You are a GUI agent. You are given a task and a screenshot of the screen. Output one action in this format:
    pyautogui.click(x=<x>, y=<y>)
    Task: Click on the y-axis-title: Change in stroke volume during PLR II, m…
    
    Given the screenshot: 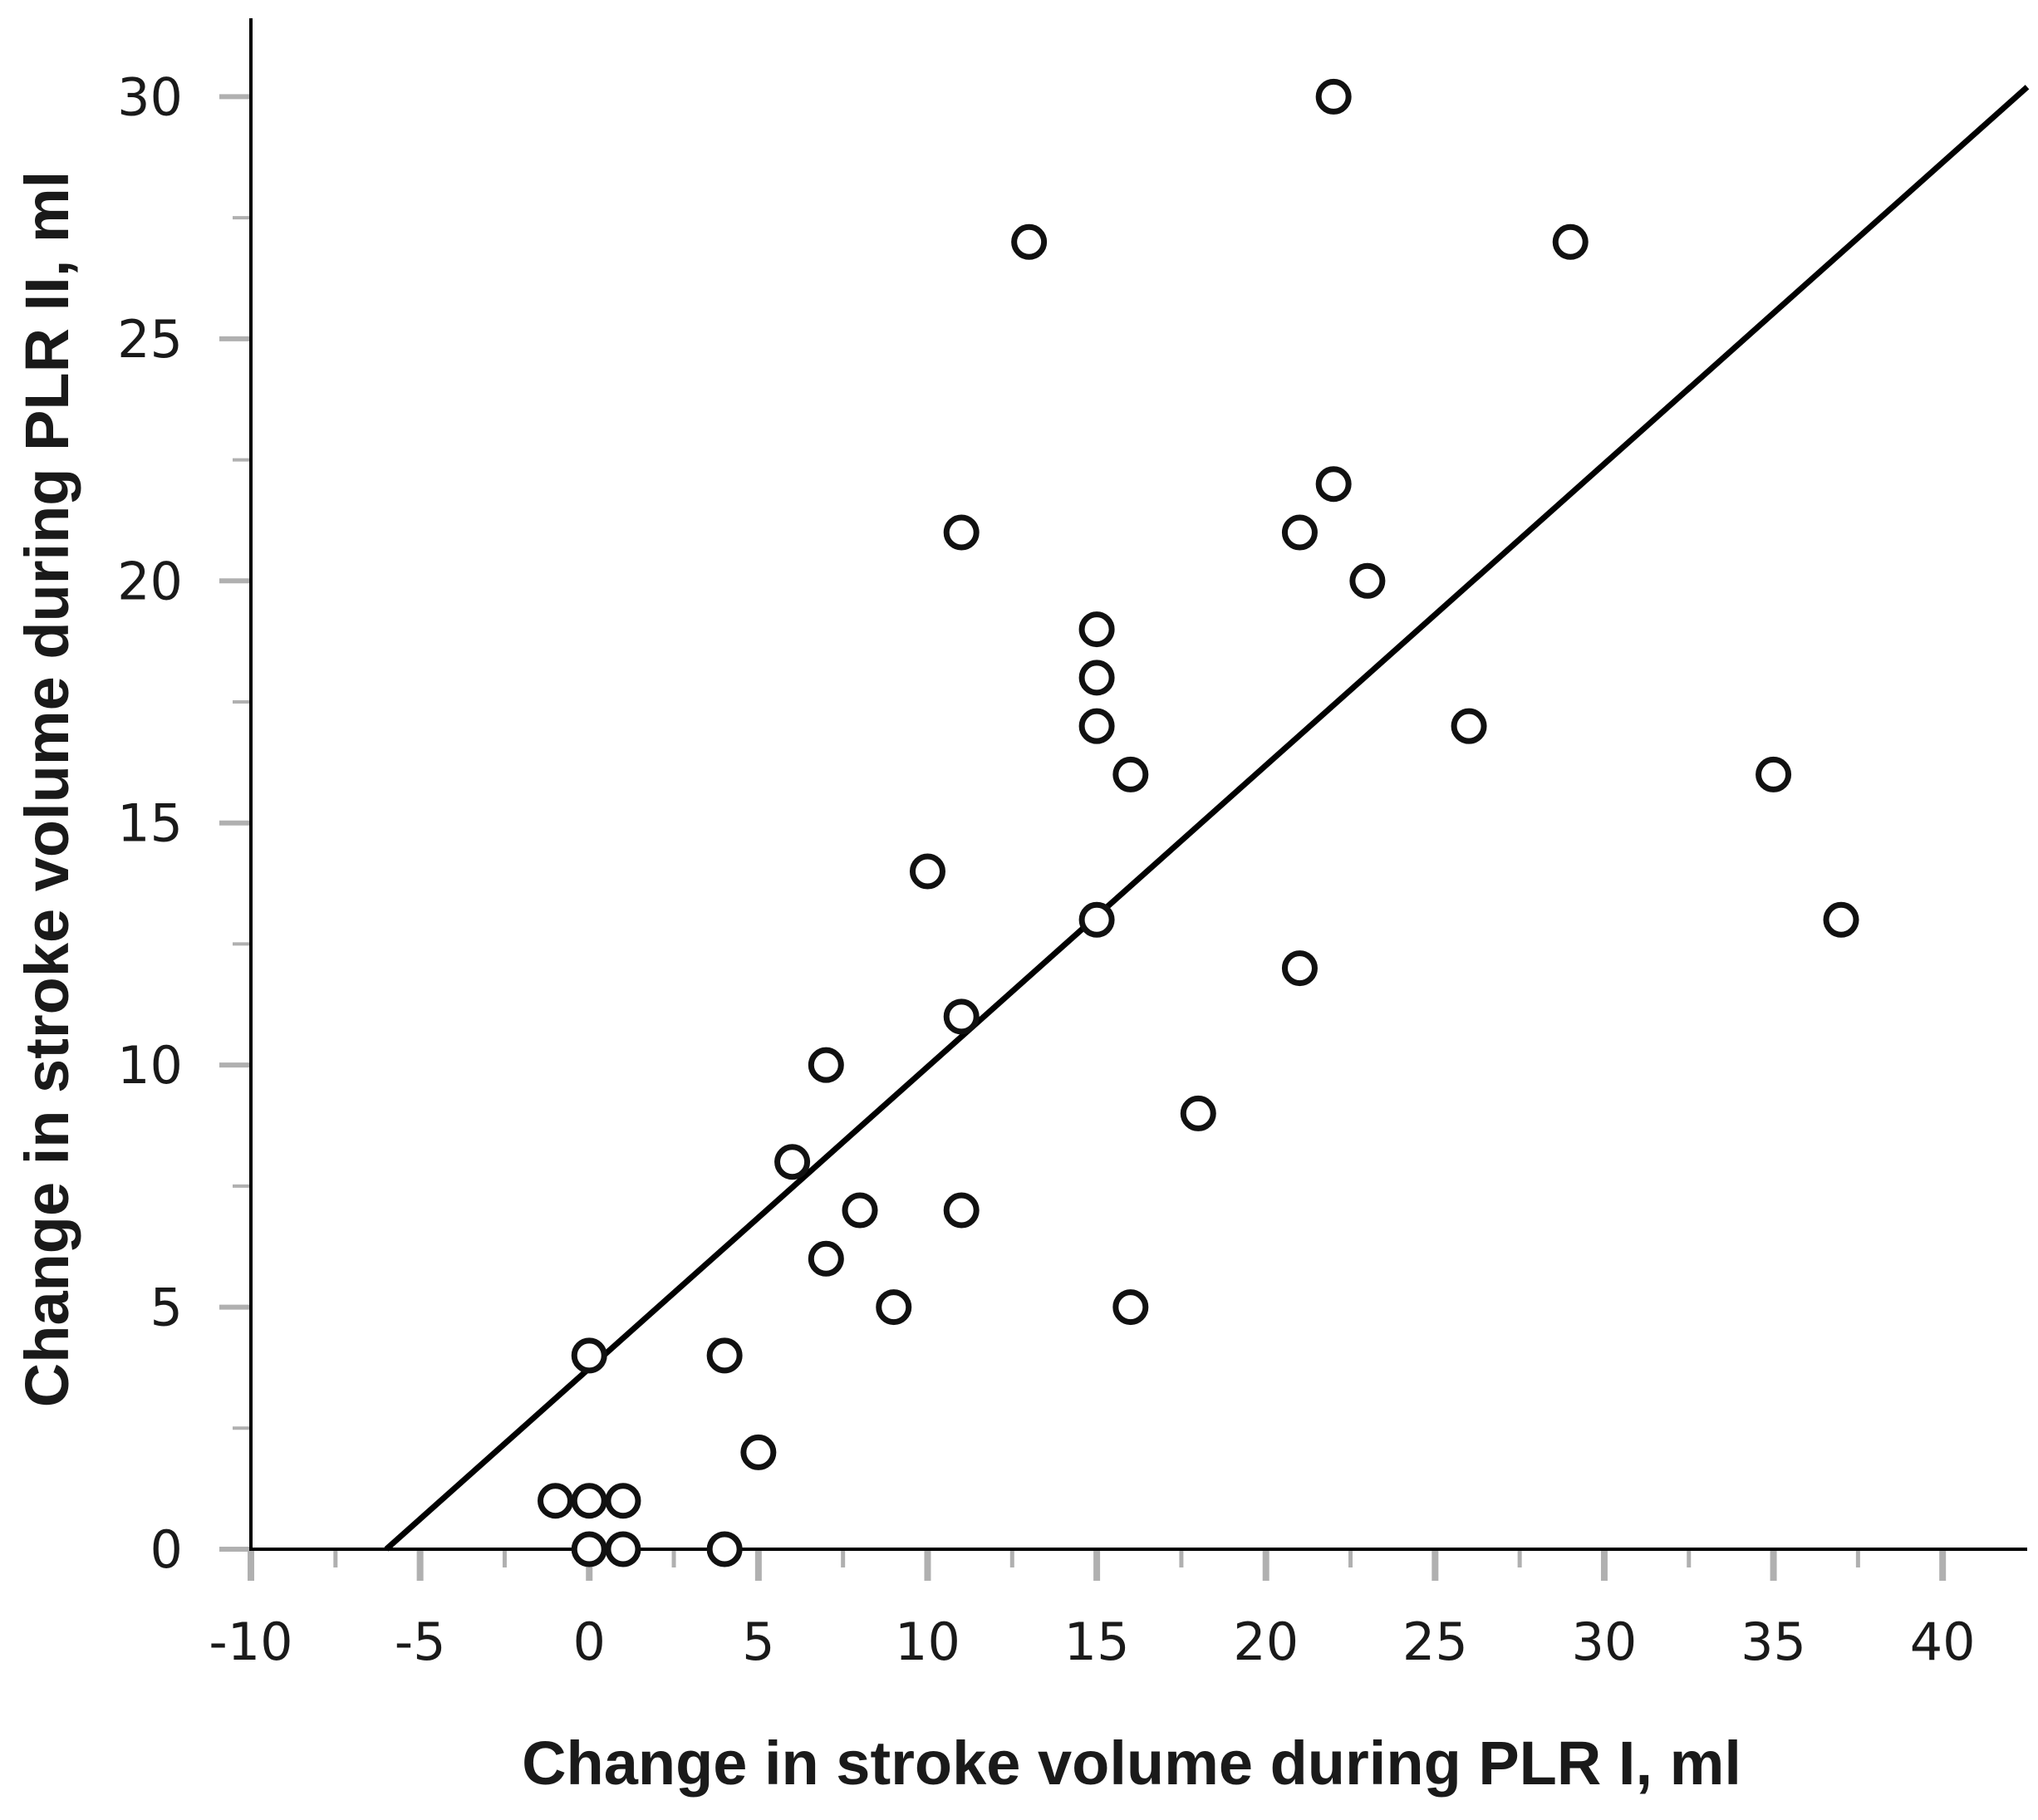 What is the action you would take?
    pyautogui.click(x=46, y=789)
    